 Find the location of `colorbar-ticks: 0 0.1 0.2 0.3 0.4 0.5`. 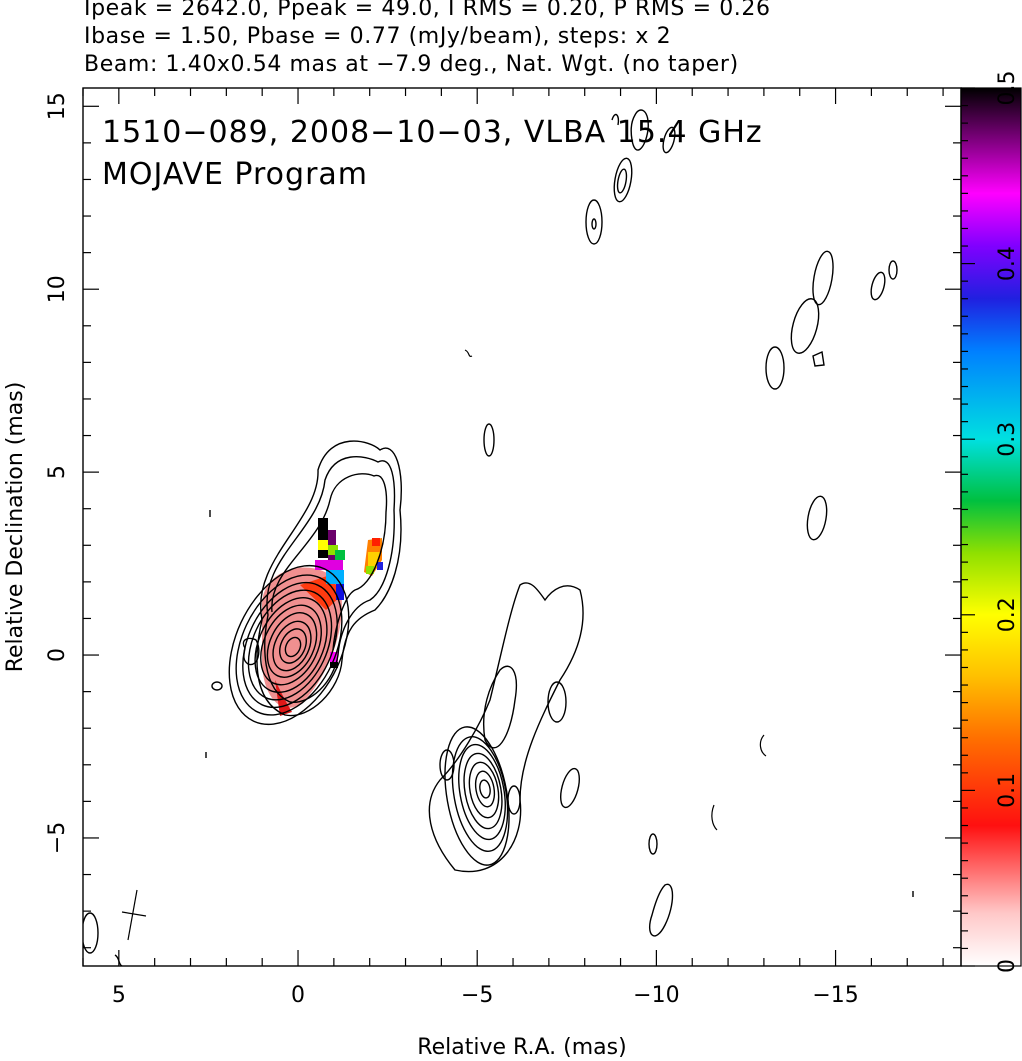

colorbar-ticks: 0 0.1 0.2 0.3 0.4 0.5 is located at coordinates (990, 522).